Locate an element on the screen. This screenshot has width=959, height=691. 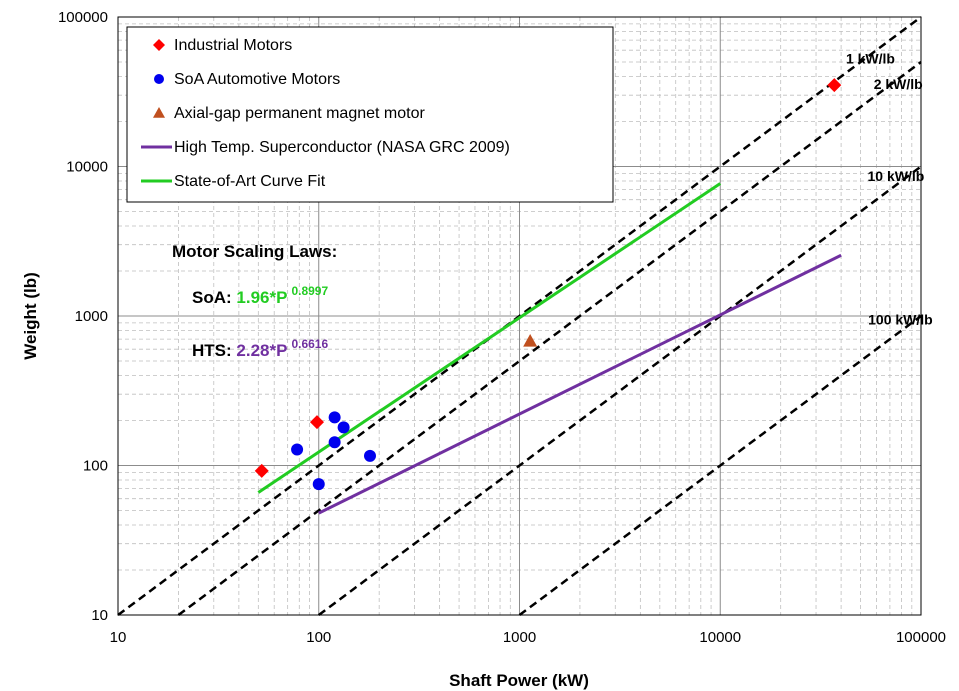
legend-label: State-of-Art Curve Fit is located at coordinates (250, 181).